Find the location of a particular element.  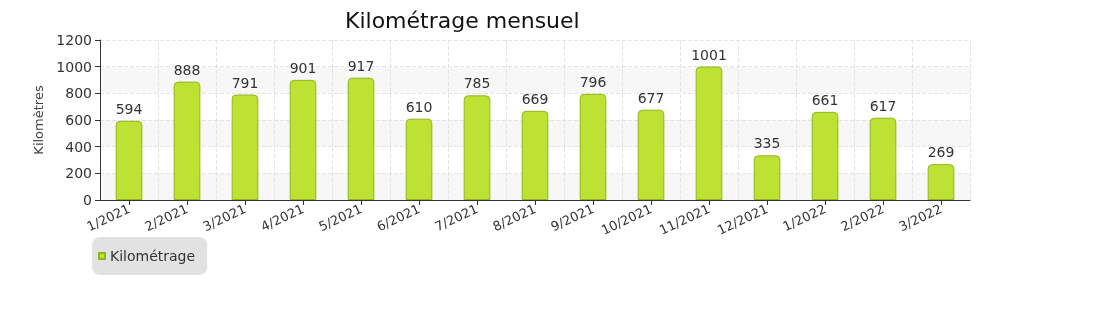

data-label: 669 is located at coordinates (535, 98).